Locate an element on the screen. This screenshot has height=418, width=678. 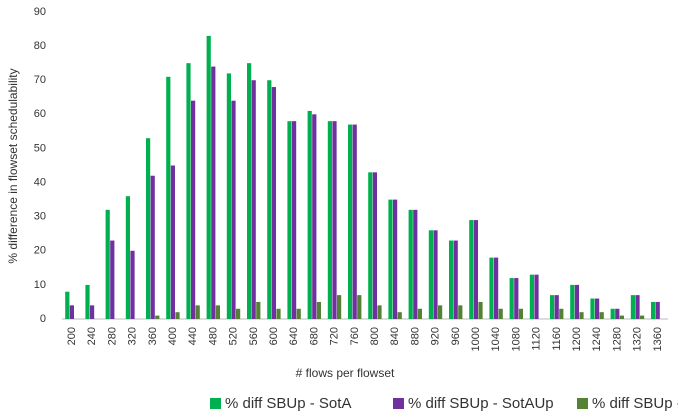
legend-label: % diff SBUp - SotAUp is located at coordinates (481, 403).